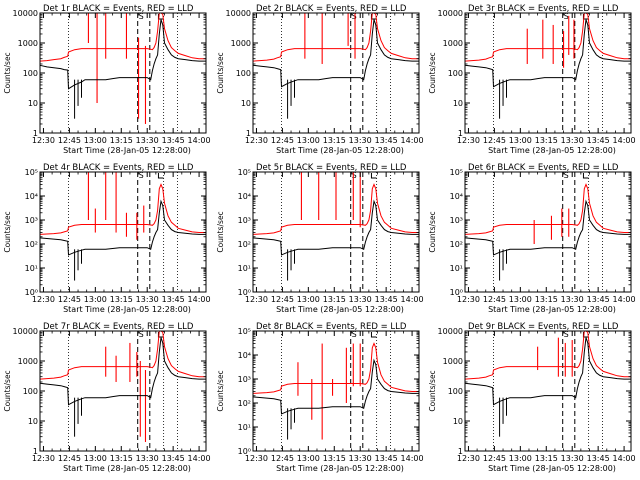 Image resolution: width=640 pixels, height=480 pixels. What do you see at coordinates (244, 268) in the screenshot?
I see `y-tick-label: 10¹` at bounding box center [244, 268].